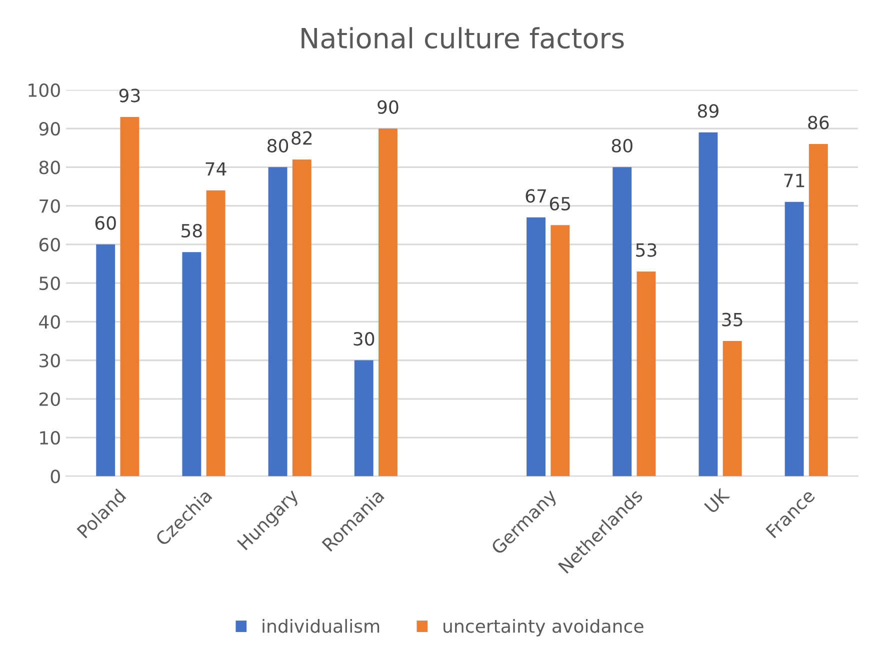  What do you see at coordinates (818, 123) in the screenshot?
I see `data-label: 86` at bounding box center [818, 123].